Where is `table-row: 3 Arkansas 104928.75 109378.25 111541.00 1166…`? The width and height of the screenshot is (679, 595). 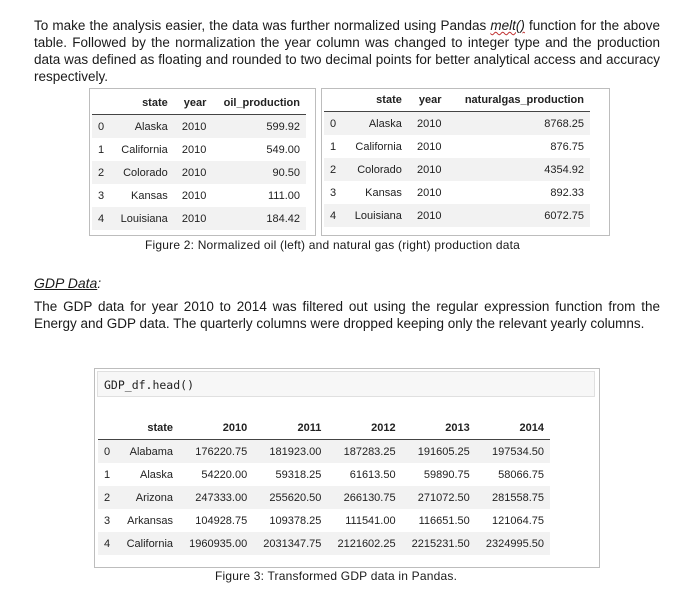 table-row: 3 Arkansas 104928.75 109378.25 111541.00 1166… is located at coordinates (324, 520).